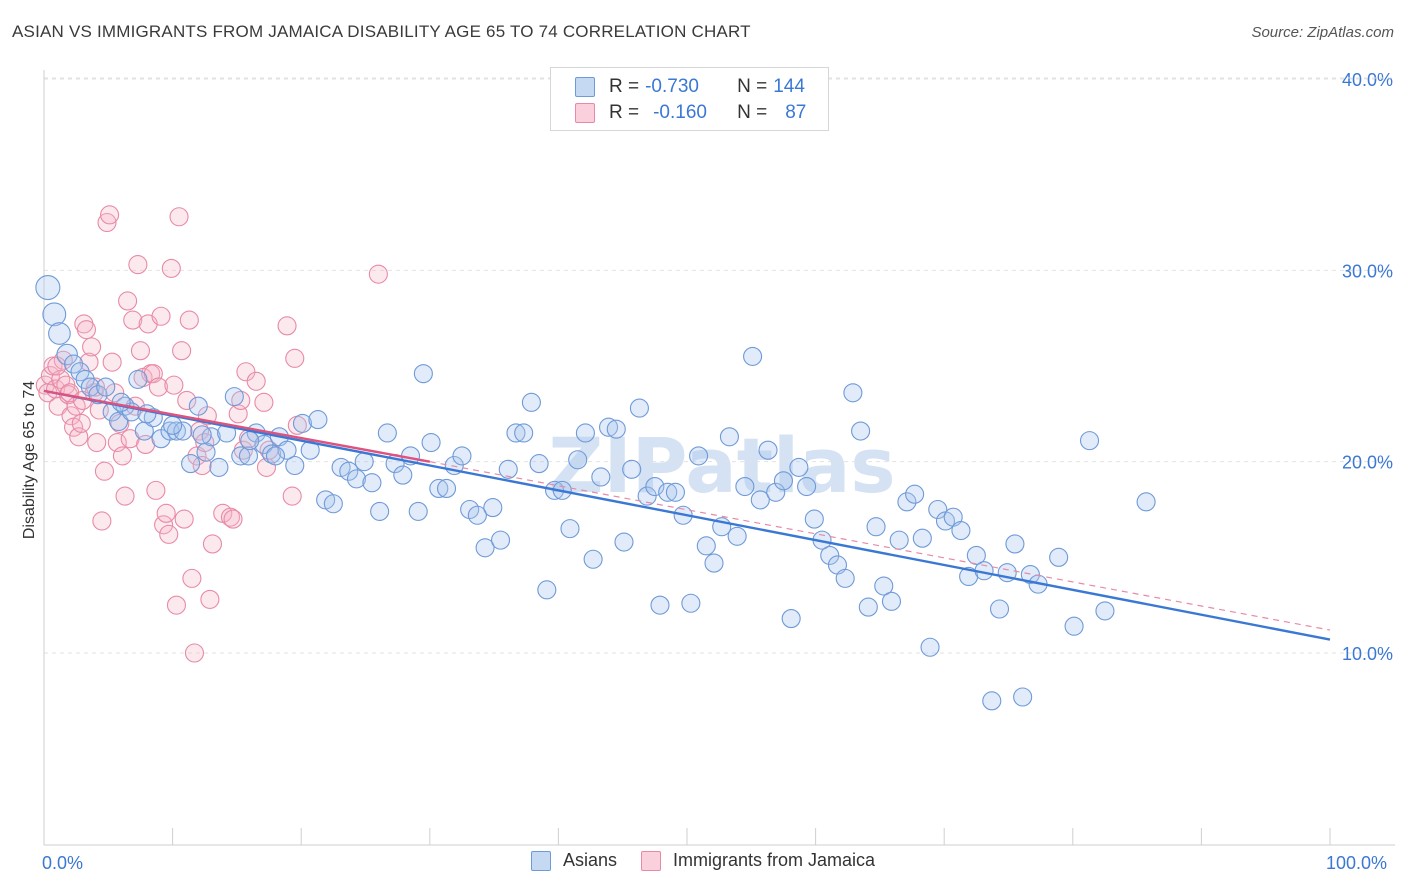 The width and height of the screenshot is (1406, 892). I want to click on legend-swatch-asians, so click(585, 87).